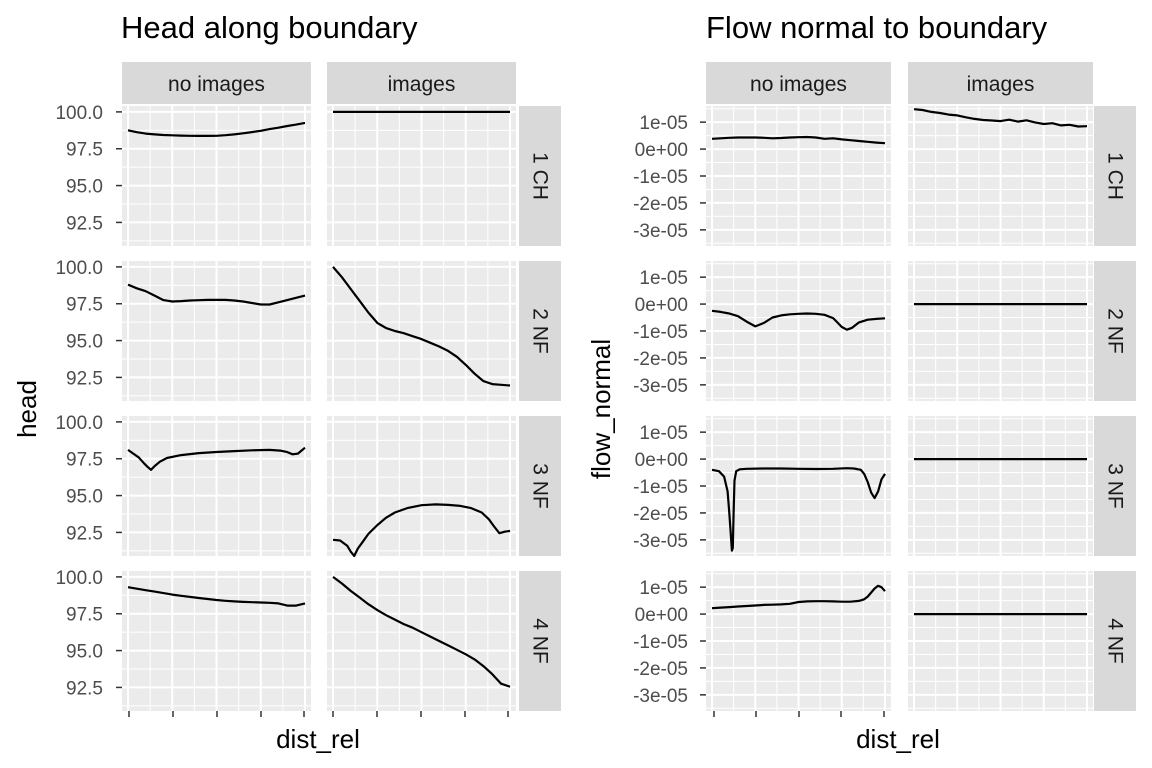  What do you see at coordinates (898, 739) in the screenshot?
I see `right-x-axis-title: dist_rel` at bounding box center [898, 739].